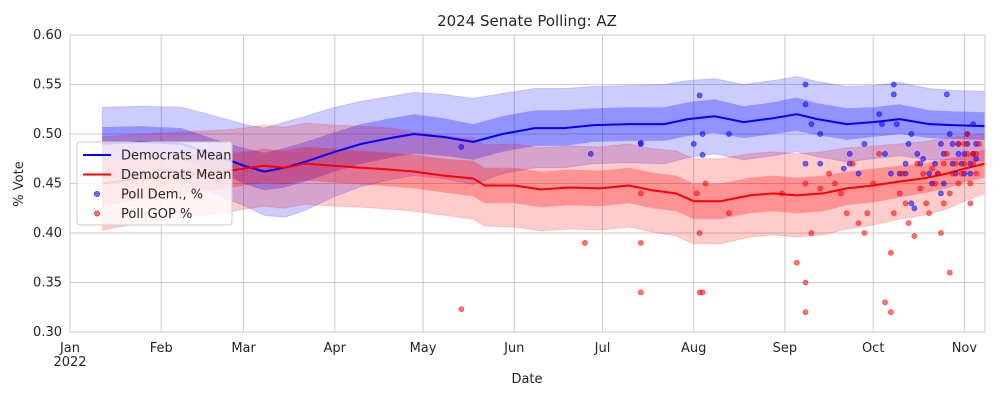 This screenshot has height=400, width=1000. I want to click on y-tick-label: 0.40, so click(47, 233).